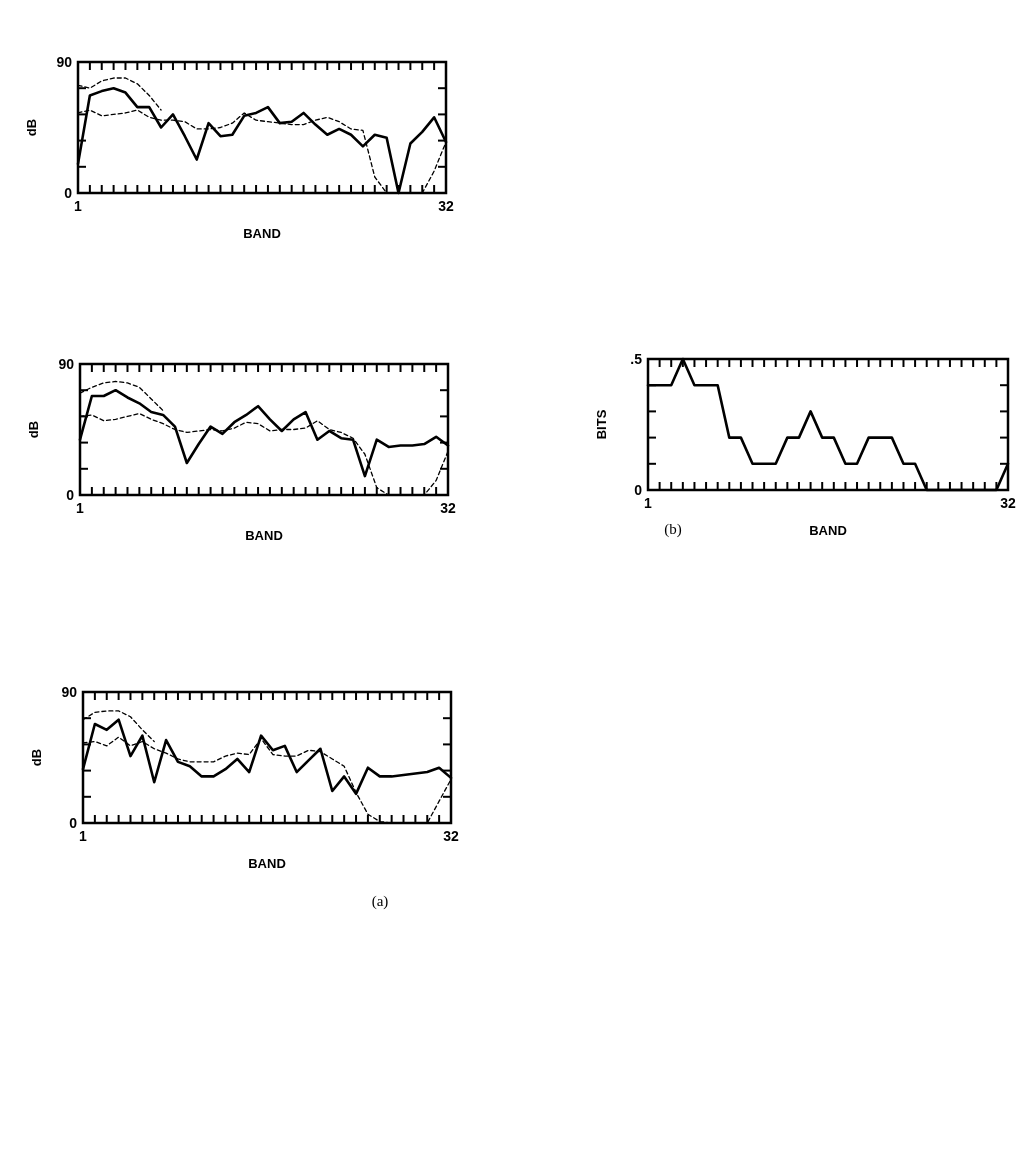 This screenshot has height=1171, width=1035. What do you see at coordinates (673, 529) in the screenshot?
I see `text: (b)` at bounding box center [673, 529].